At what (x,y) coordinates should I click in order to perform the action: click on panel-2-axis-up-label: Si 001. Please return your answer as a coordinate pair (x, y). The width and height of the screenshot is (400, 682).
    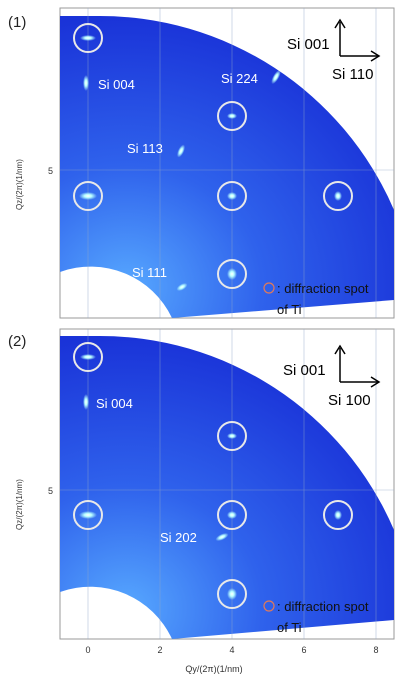
    Looking at the image, I should click on (304, 370).